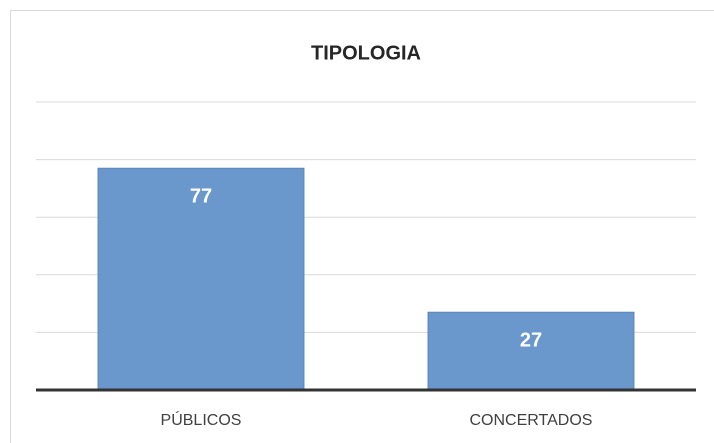 The width and height of the screenshot is (714, 443). What do you see at coordinates (201, 197) in the screenshot?
I see `data-label: 77` at bounding box center [201, 197].